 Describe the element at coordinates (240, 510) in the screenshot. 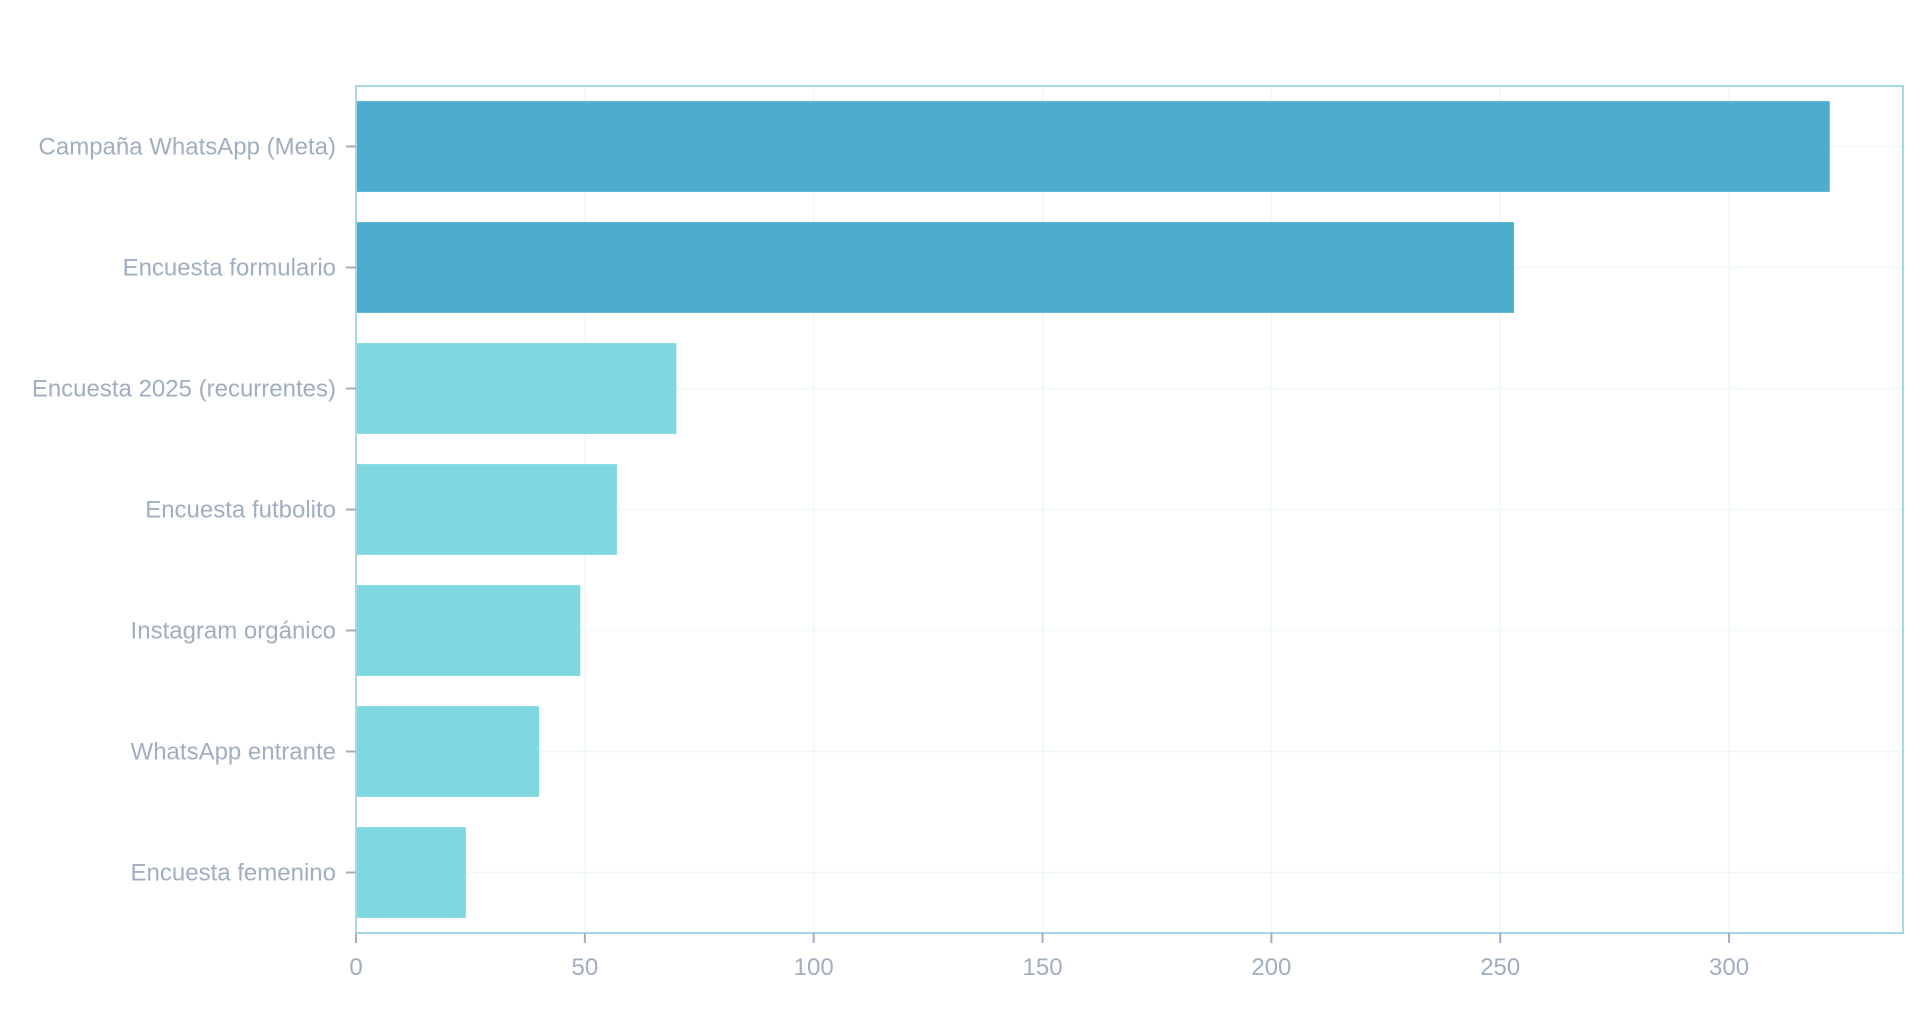

I see `y-tick-label: Encuesta futbolito` at that location.